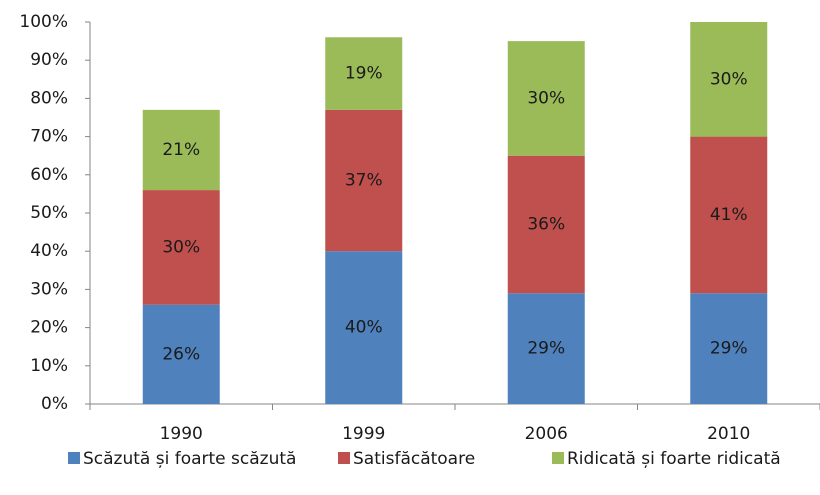 This screenshot has width=820, height=495. Describe the element at coordinates (728, 434) in the screenshot. I see `x-tick-label: 2010` at that location.